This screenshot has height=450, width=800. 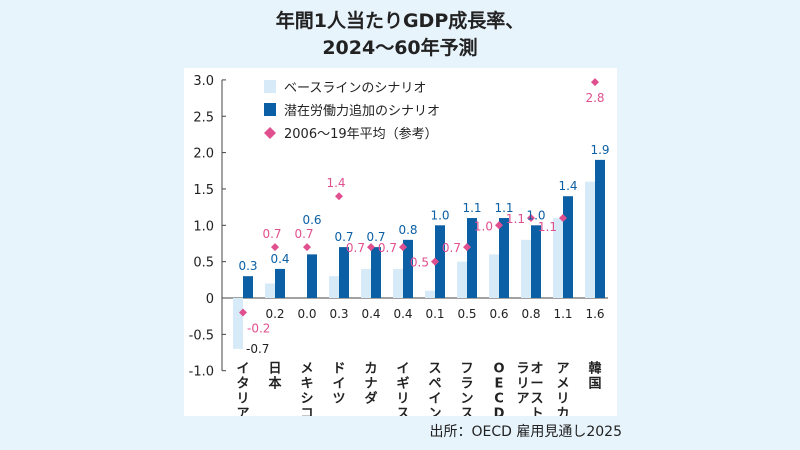 I want to click on category-label-char: ツ, so click(x=338, y=399).